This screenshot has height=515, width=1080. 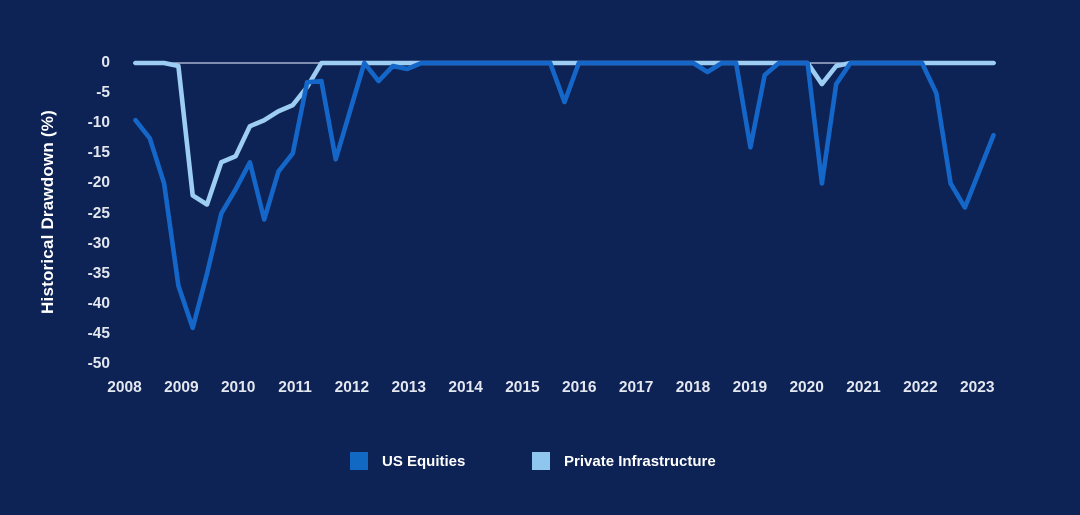 I want to click on x-tick-label: 2010, so click(x=238, y=387).